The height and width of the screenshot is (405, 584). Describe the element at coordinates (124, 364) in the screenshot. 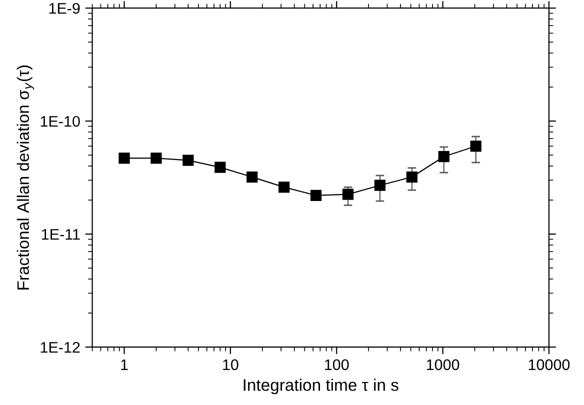

I see `x-tick-label: 1` at that location.